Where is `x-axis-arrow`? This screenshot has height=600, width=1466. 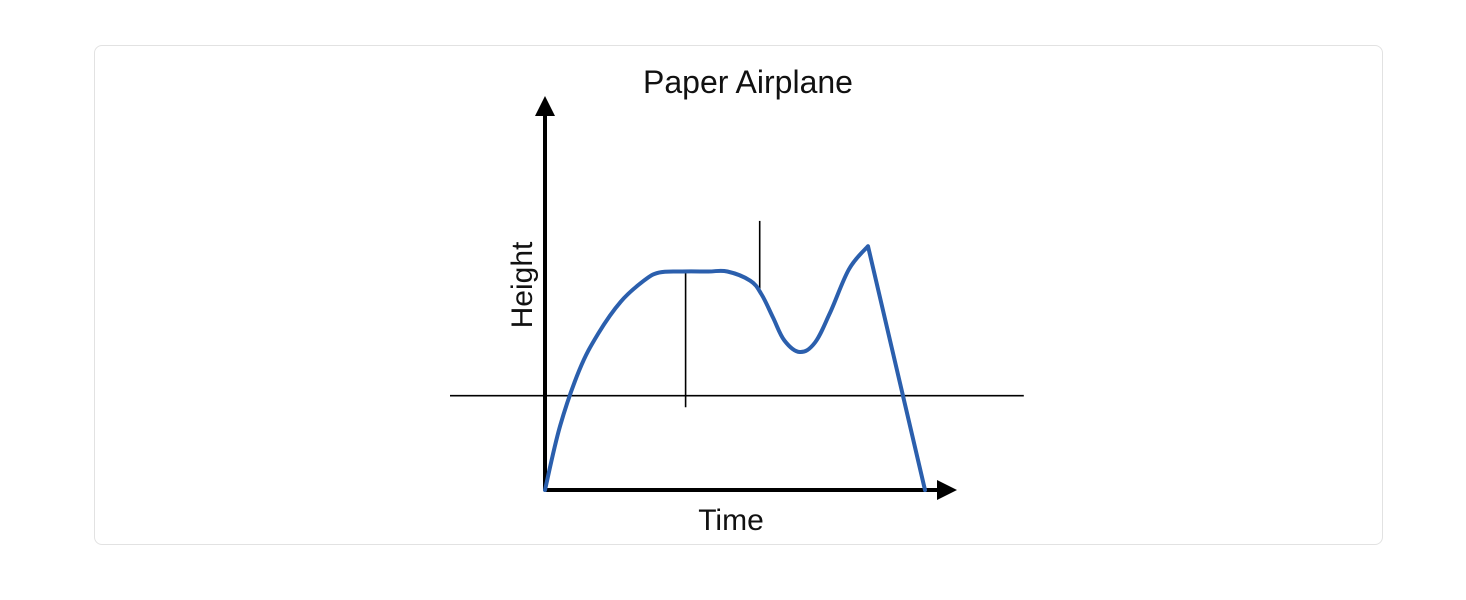
x-axis-arrow is located at coordinates (947, 490).